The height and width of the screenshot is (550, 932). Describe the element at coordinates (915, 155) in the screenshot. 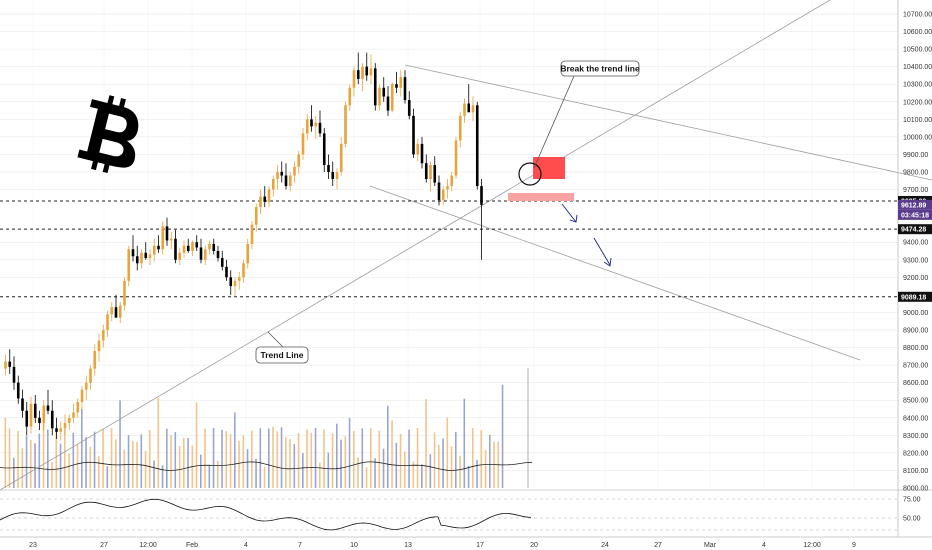

I see `price-tick: 9900.00` at that location.